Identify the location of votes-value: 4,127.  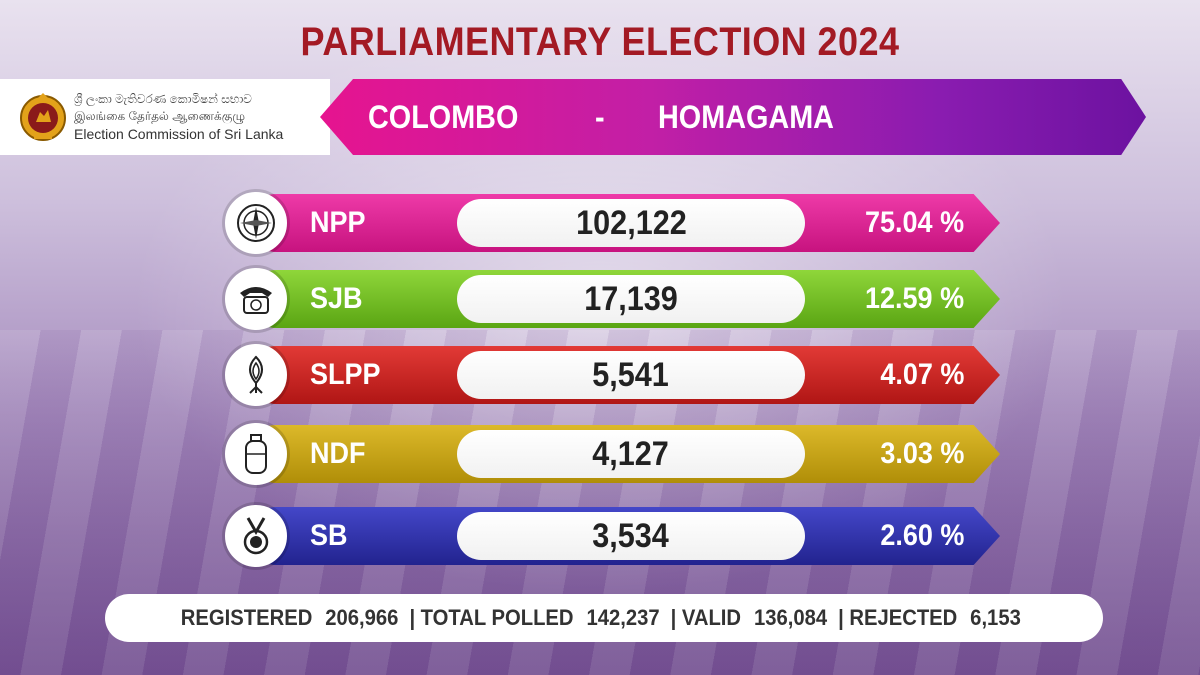
(631, 453).